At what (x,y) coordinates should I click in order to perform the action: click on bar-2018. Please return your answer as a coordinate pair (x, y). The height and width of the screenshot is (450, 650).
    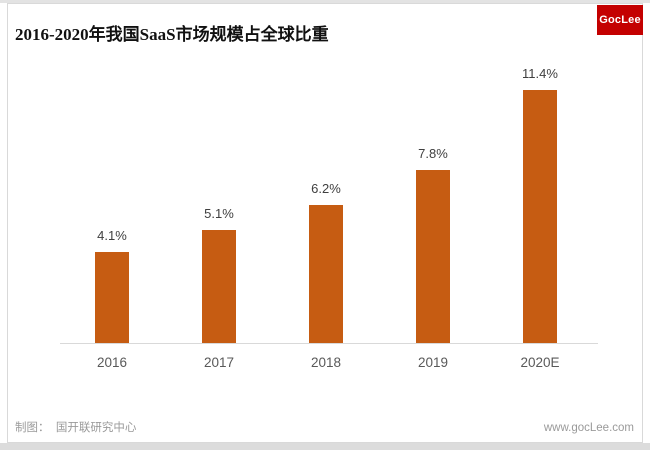
    Looking at the image, I should click on (326, 274).